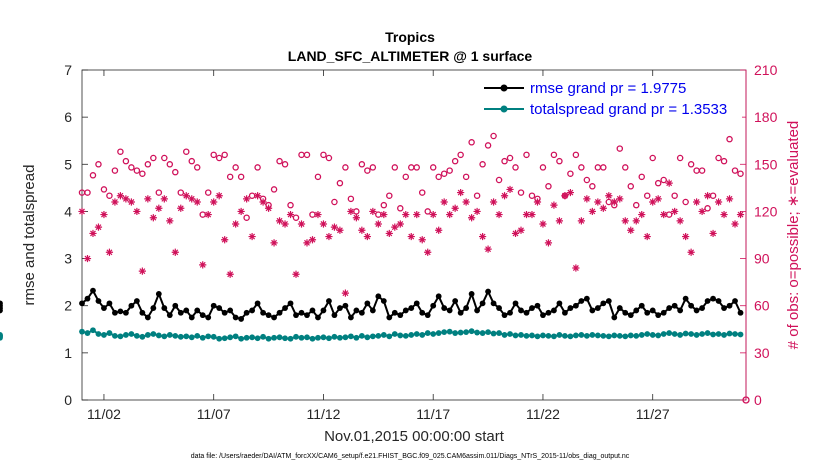  What do you see at coordinates (410, 37) in the screenshot?
I see `chart-title: Tropics` at bounding box center [410, 37].